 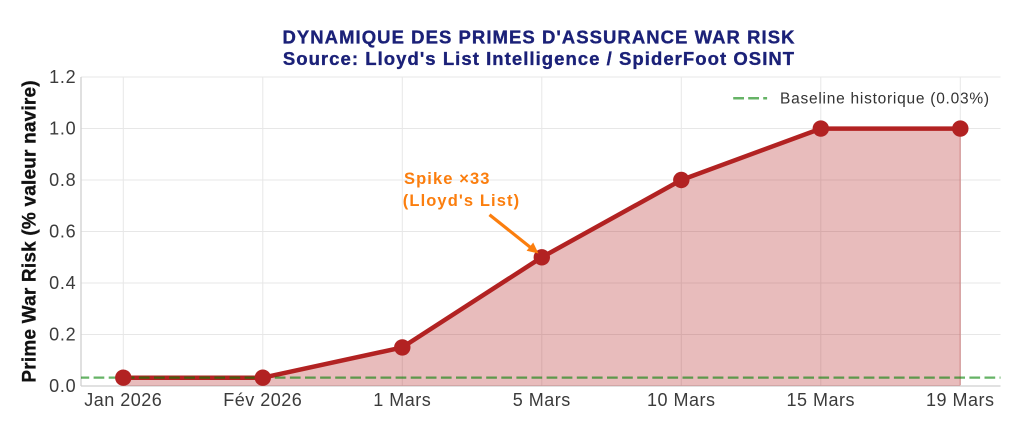 I want to click on svg-text: 15 Mars, so click(x=821, y=400).